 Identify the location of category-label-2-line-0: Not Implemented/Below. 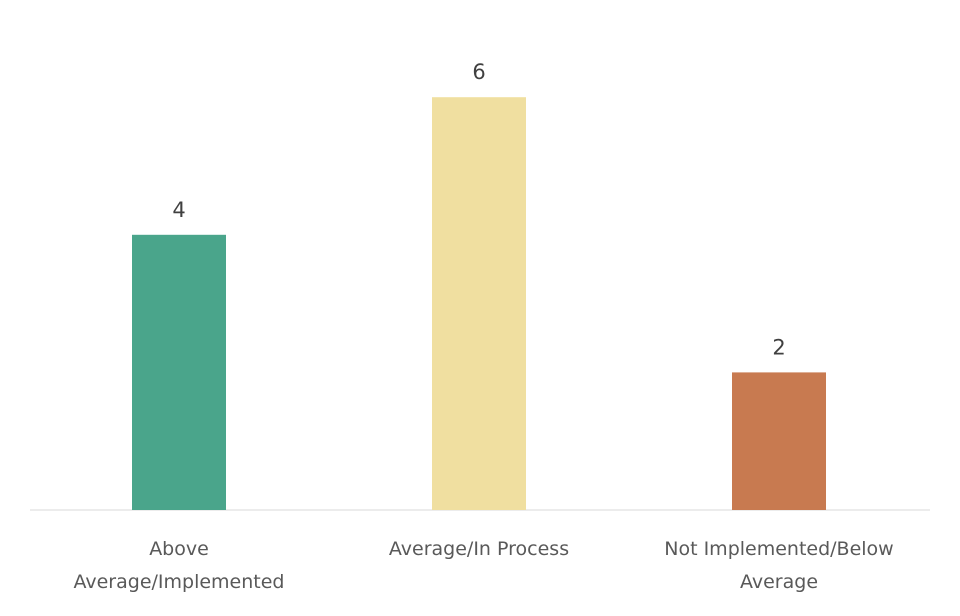
(778, 549).